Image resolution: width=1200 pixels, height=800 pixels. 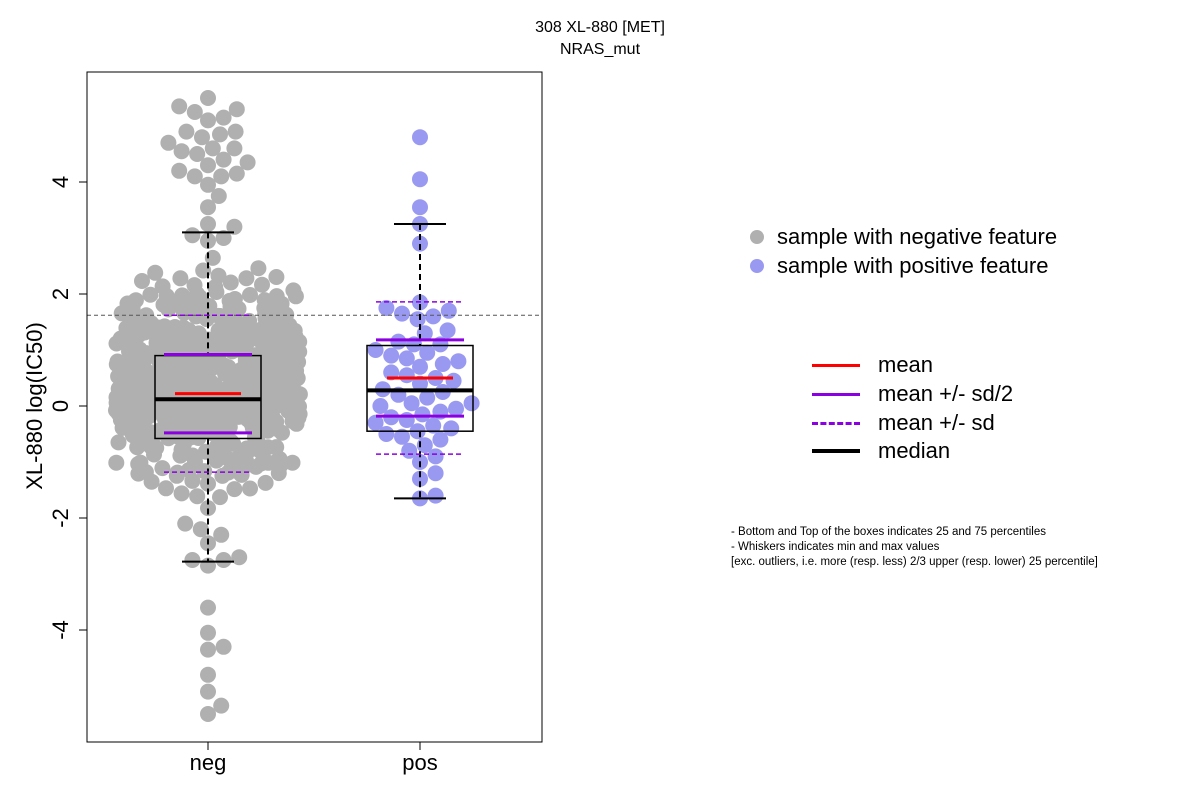 What do you see at coordinates (912, 394) in the screenshot?
I see `legend-item-mean-sd-half: mean +/- sd/2` at bounding box center [912, 394].